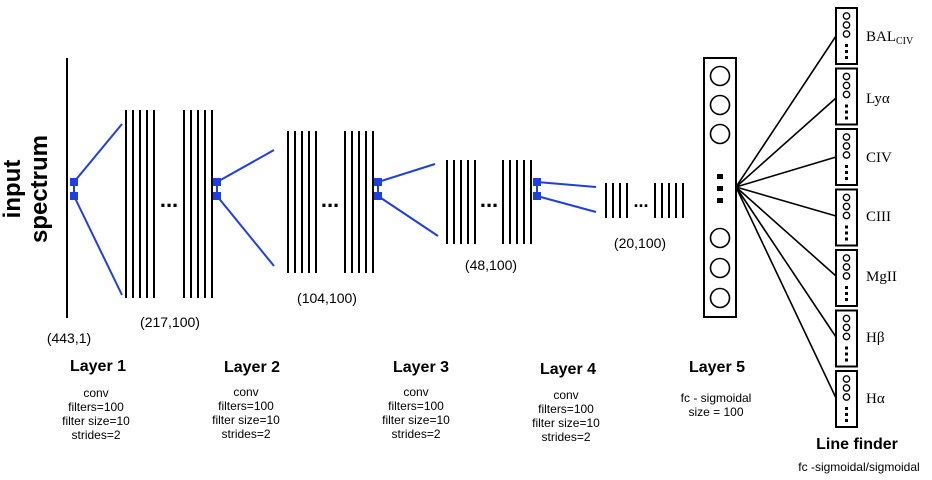  Describe the element at coordinates (875, 338) in the screenshot. I see `output-label-hb: Hβ` at that location.